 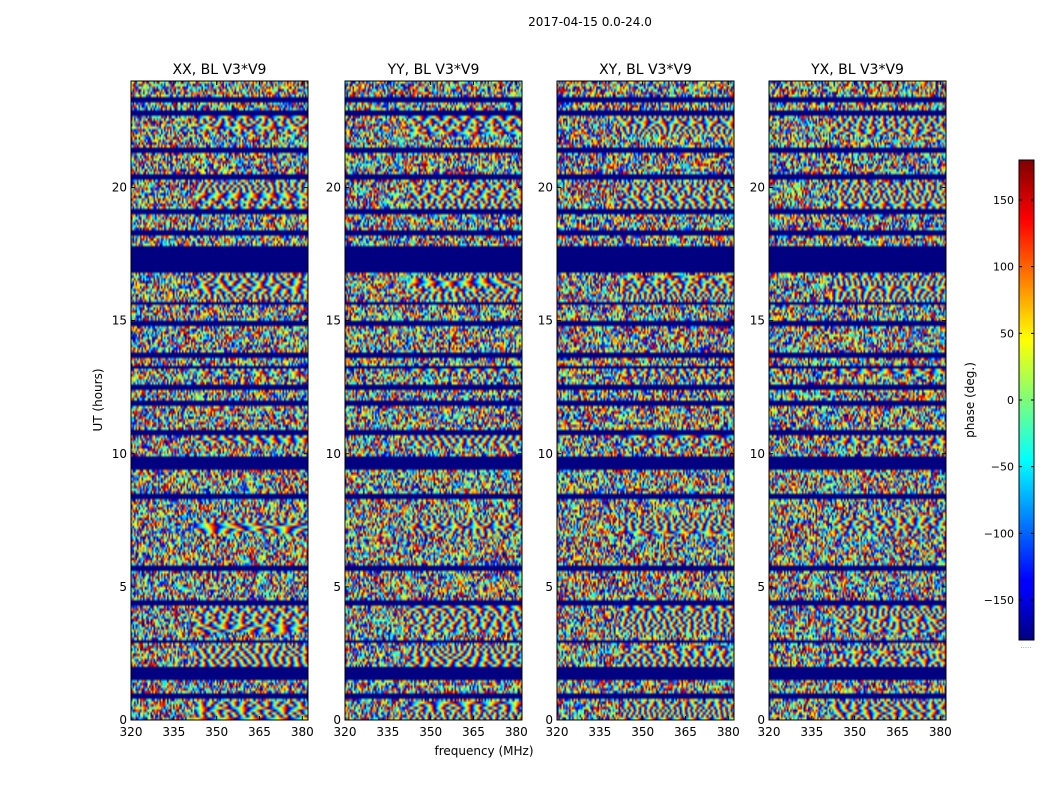 I want to click on x-axis-label: frequency (MHz), so click(x=483, y=751).